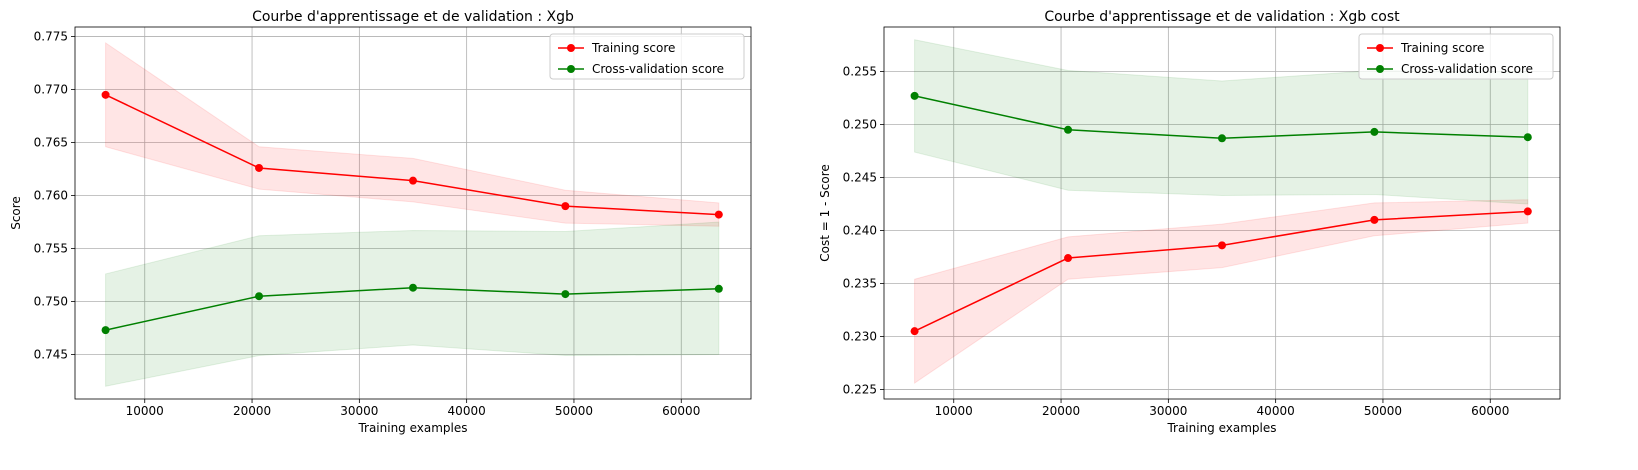  Describe the element at coordinates (51, 354) in the screenshot. I see `y-tick-label: 0.745` at that location.